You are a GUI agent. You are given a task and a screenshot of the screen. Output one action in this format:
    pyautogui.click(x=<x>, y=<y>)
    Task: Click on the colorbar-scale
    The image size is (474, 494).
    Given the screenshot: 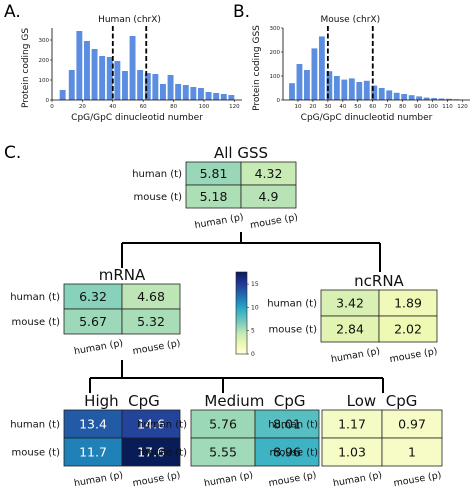 What is the action you would take?
    pyautogui.click(x=241, y=313)
    